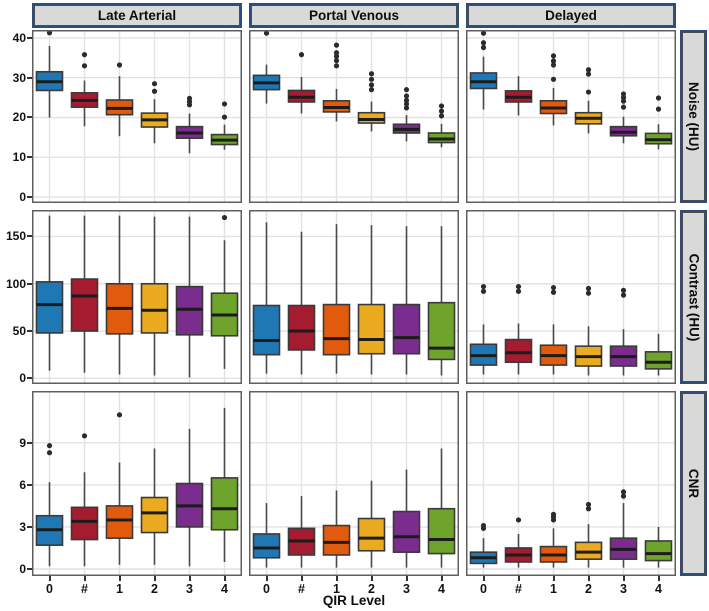 This screenshot has height=611, width=709. I want to click on column-strip-late-arterial: Late Arterial, so click(137, 15).